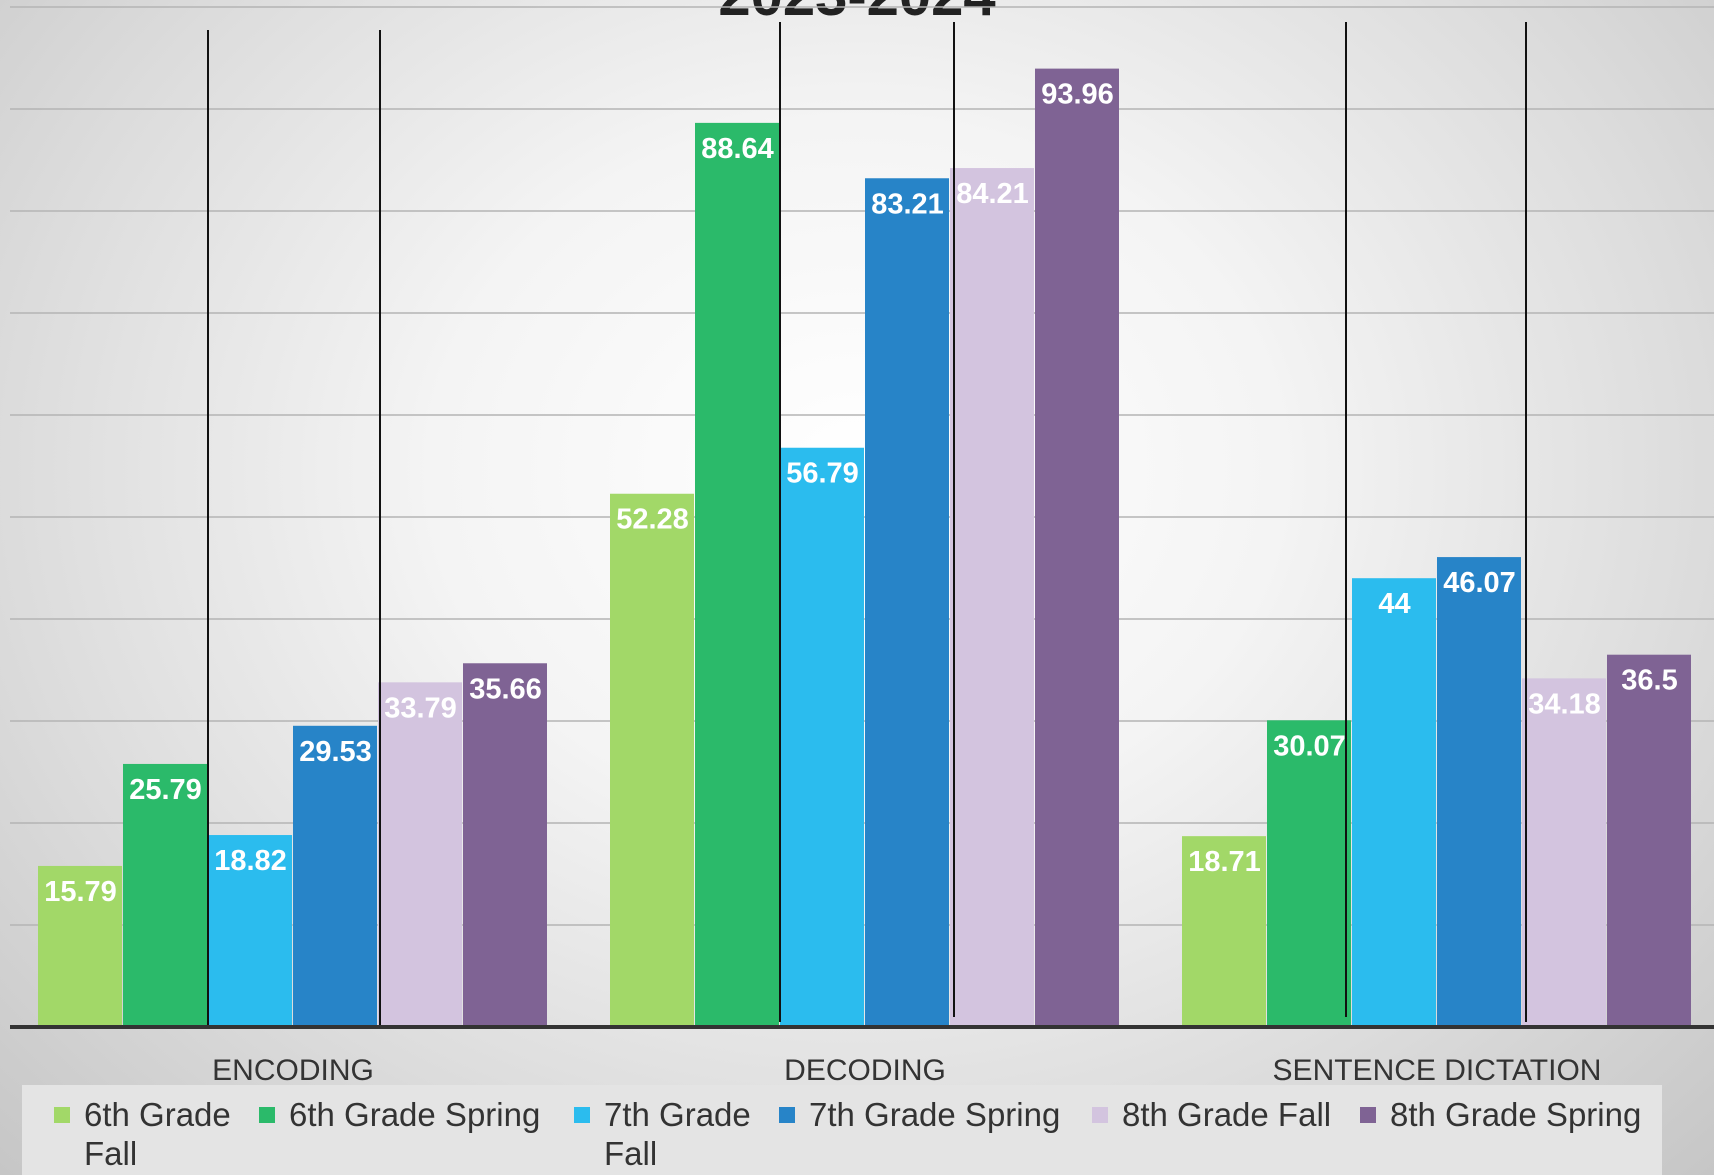  What do you see at coordinates (737, 149) in the screenshot?
I see `data-label: 88.64` at bounding box center [737, 149].